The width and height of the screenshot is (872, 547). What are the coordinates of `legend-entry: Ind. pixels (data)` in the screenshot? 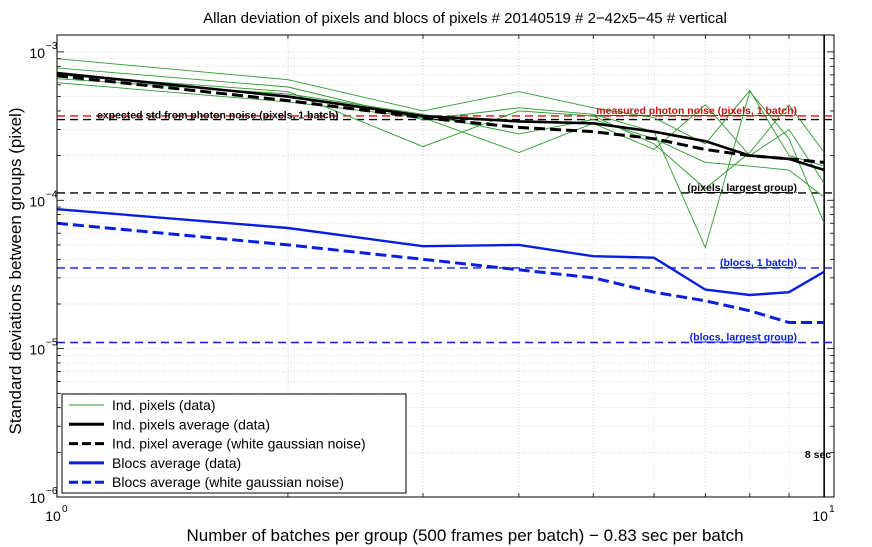 It's located at (164, 405).